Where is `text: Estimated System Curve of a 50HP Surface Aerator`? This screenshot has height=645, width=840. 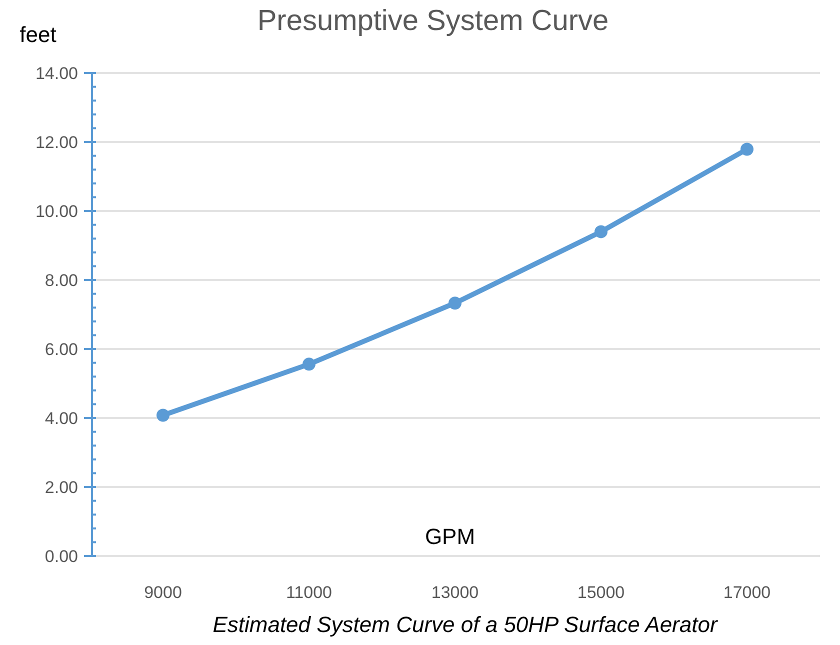 text: Estimated System Curve of a 50HP Surface Aerator is located at coordinates (465, 624).